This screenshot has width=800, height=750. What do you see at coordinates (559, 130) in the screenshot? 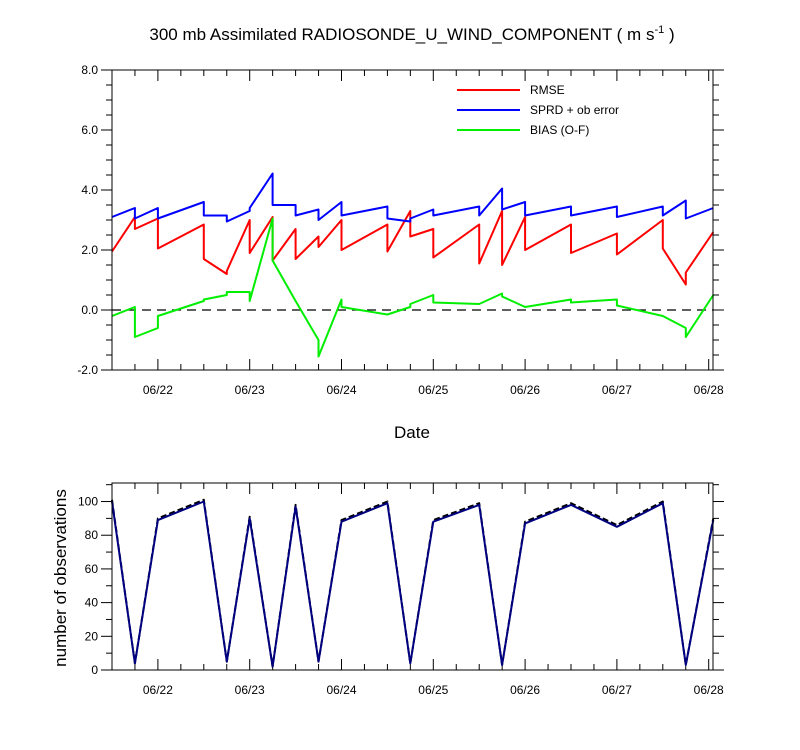
I see `legend-label: BIAS (O-F)` at bounding box center [559, 130].